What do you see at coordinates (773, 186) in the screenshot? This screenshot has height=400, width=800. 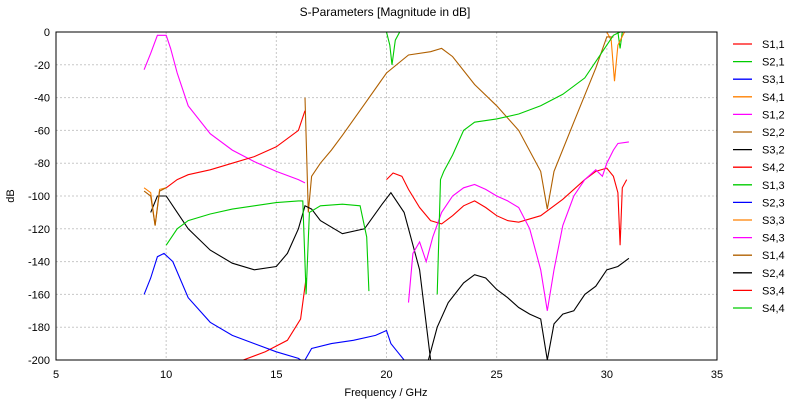 I see `legend-entry: S1,3` at bounding box center [773, 186].